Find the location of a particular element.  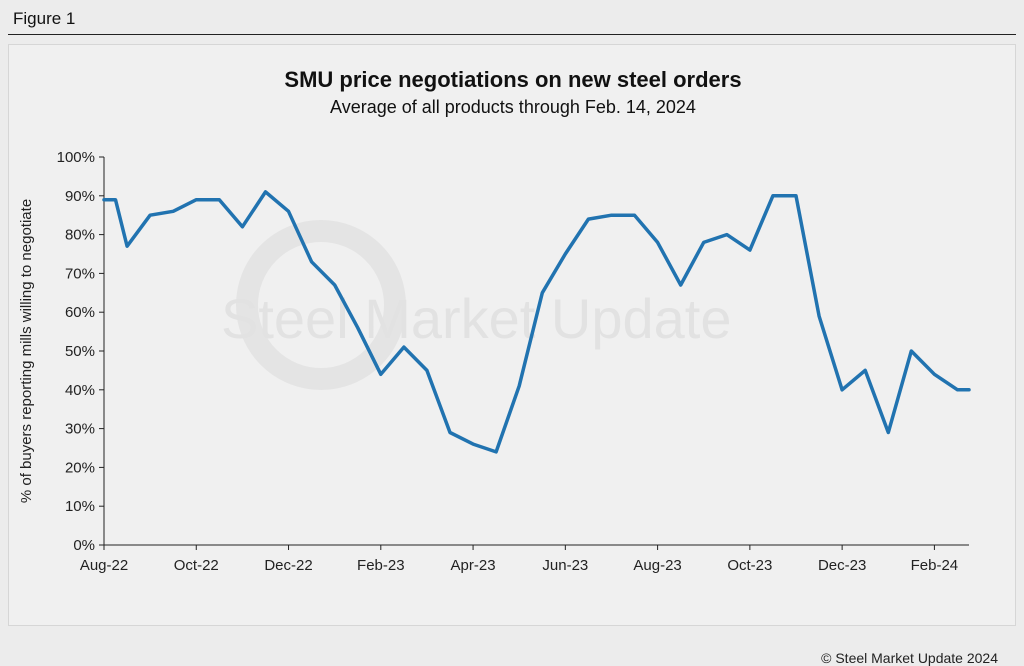

y-axis: 0% 10% 20% 30% 40% 50% 60% 70% 80% 90% 100% is located at coordinates (81, 351).